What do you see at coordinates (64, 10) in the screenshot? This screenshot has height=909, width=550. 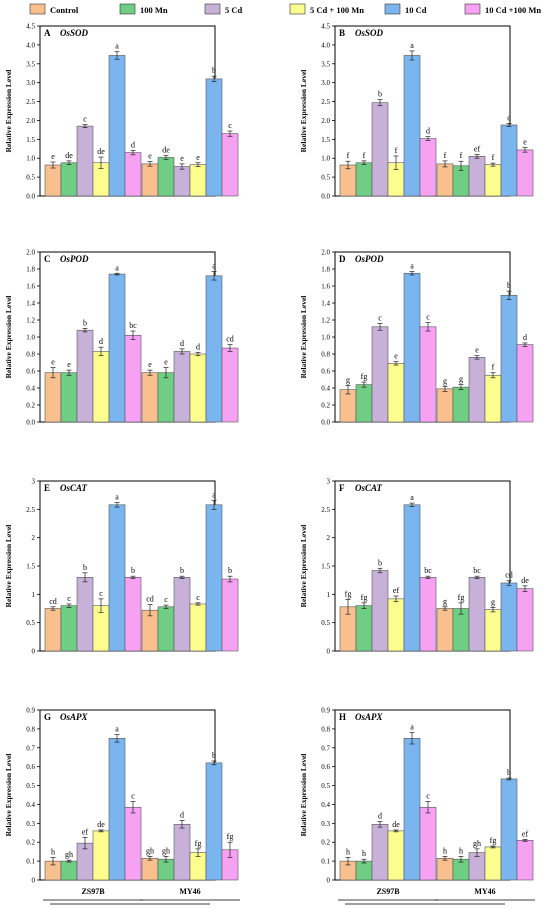 I see `legend-label: Control` at bounding box center [64, 10].